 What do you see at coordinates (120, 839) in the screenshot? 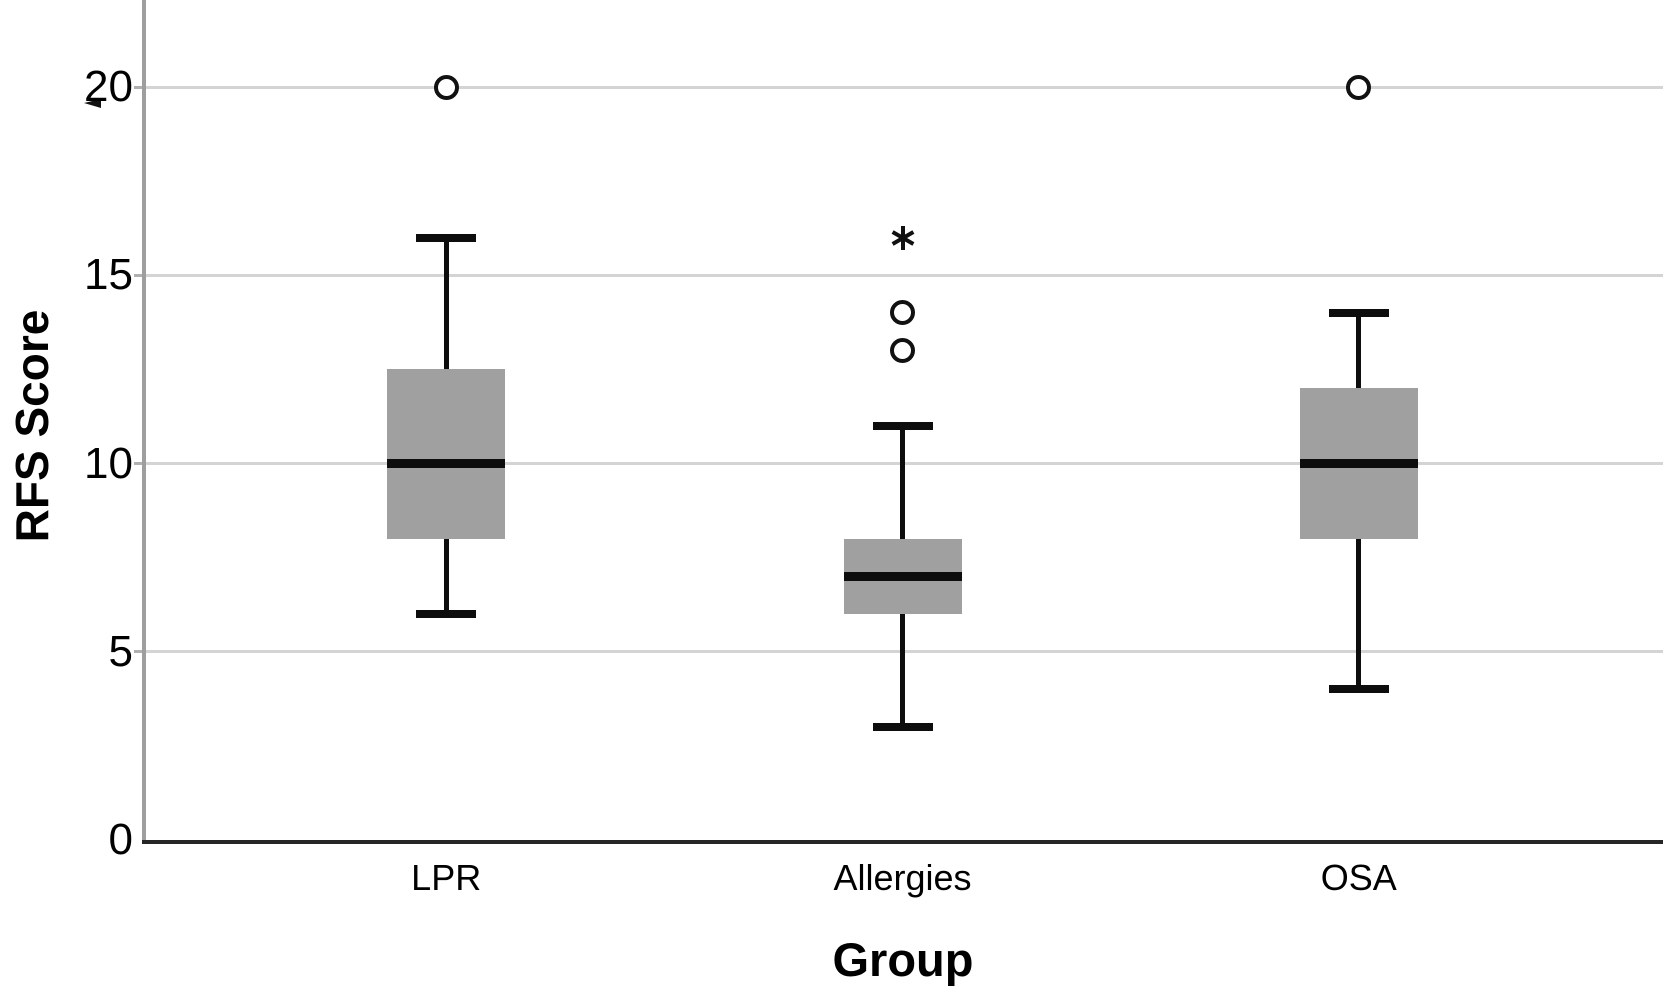
I see `y-tick-label: 0` at bounding box center [120, 839].